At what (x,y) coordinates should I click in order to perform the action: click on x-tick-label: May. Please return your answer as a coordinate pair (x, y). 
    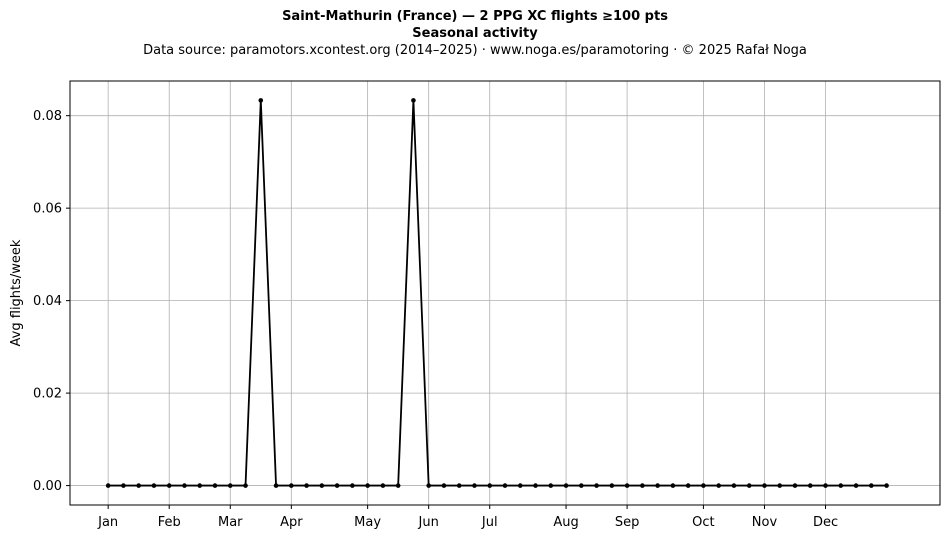
    Looking at the image, I should click on (367, 522).